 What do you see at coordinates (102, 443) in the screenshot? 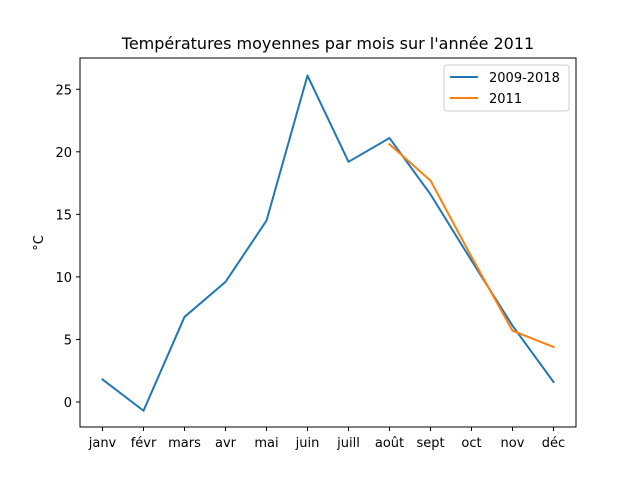
I see `x-tick-label: janv` at bounding box center [102, 443].